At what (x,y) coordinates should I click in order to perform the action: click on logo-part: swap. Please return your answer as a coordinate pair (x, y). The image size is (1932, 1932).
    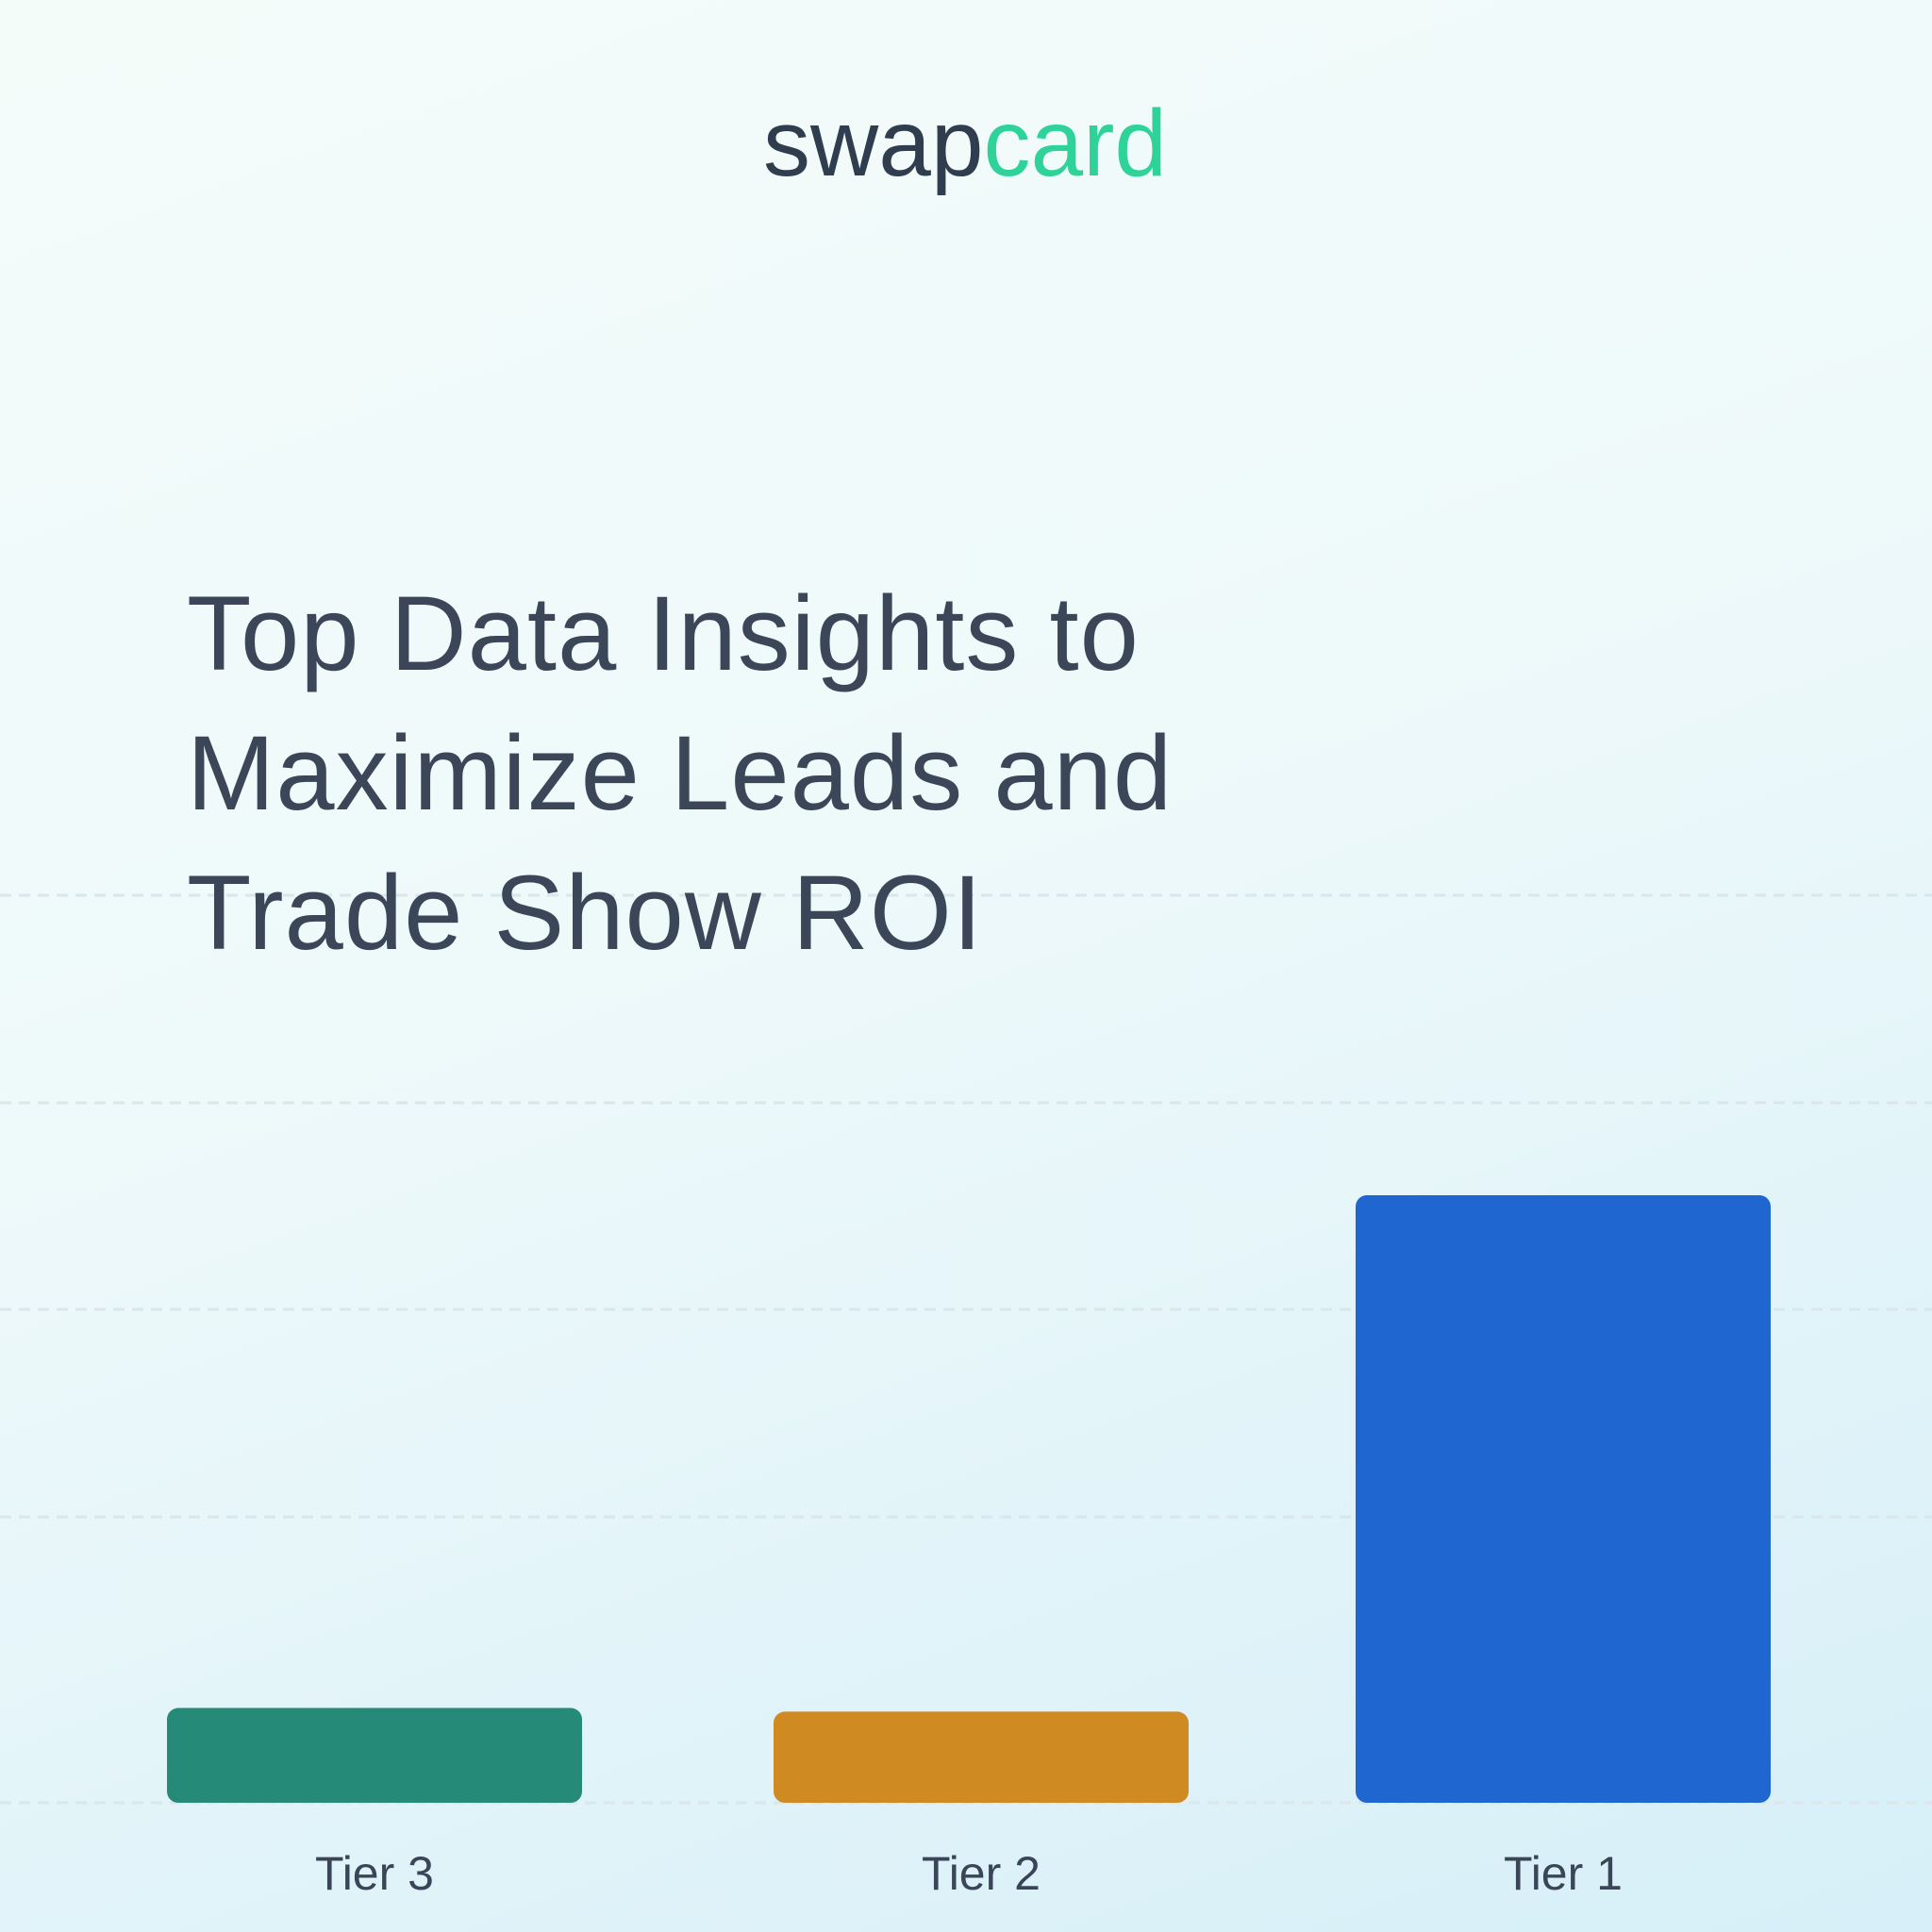
    Looking at the image, I should click on (873, 144).